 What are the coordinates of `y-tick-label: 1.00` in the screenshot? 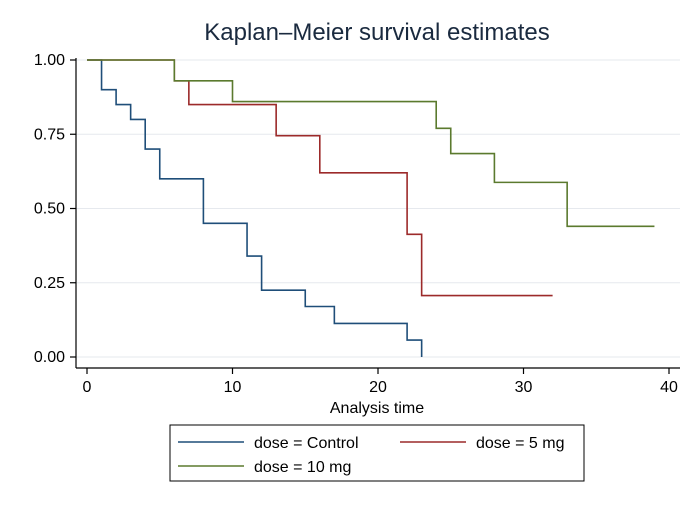 It's located at (49, 60).